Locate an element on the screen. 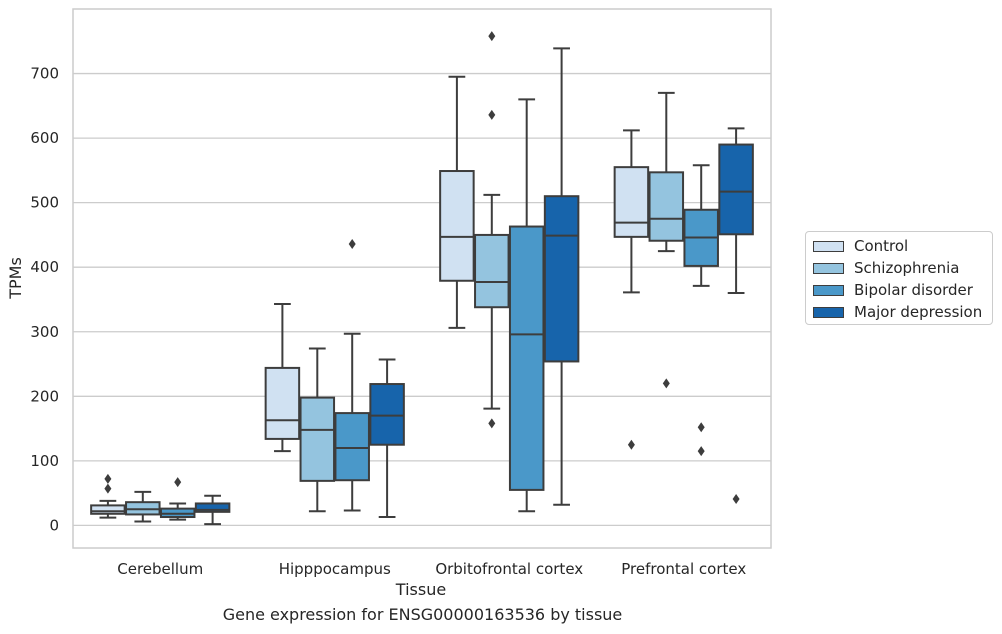  y-axis-ticks: 0 100 200 300 400 500 600 700 is located at coordinates (44, 300).